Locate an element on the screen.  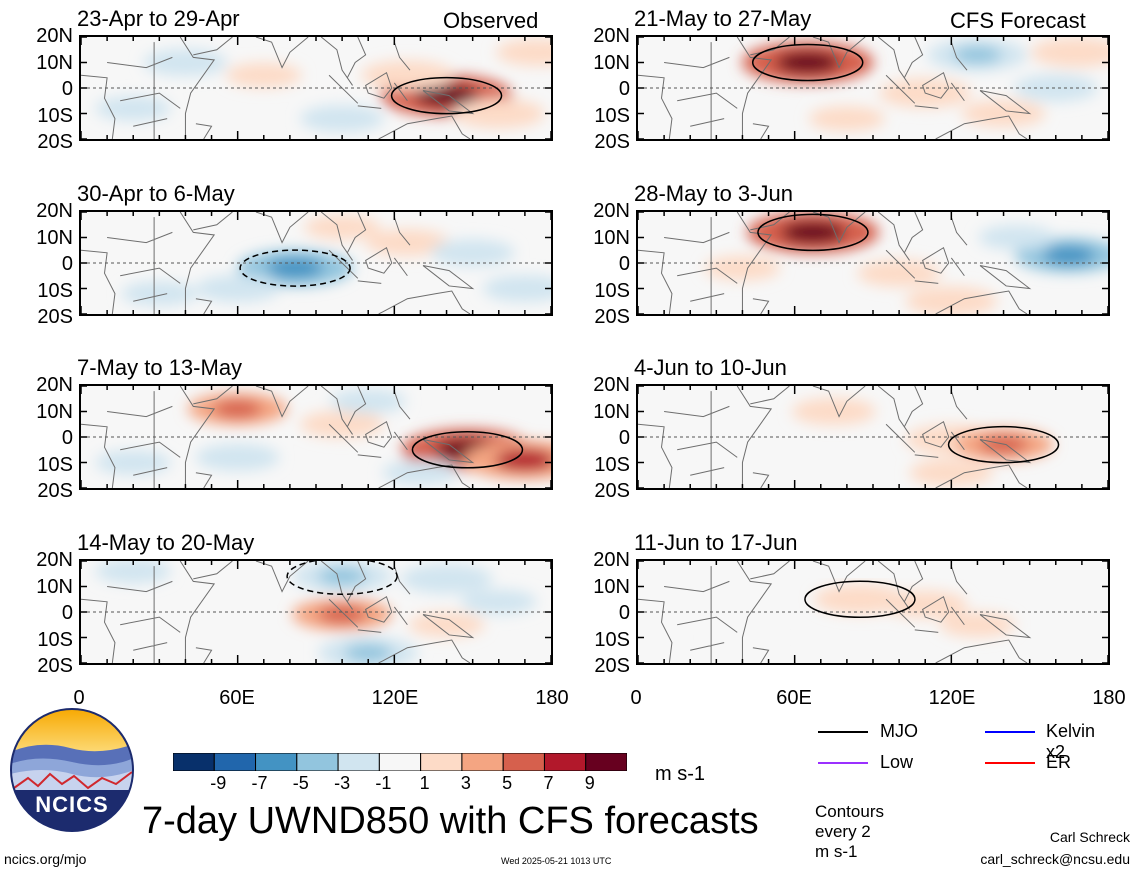
panel-title: 4-Jun to 10-Jun is located at coordinates (710, 367).